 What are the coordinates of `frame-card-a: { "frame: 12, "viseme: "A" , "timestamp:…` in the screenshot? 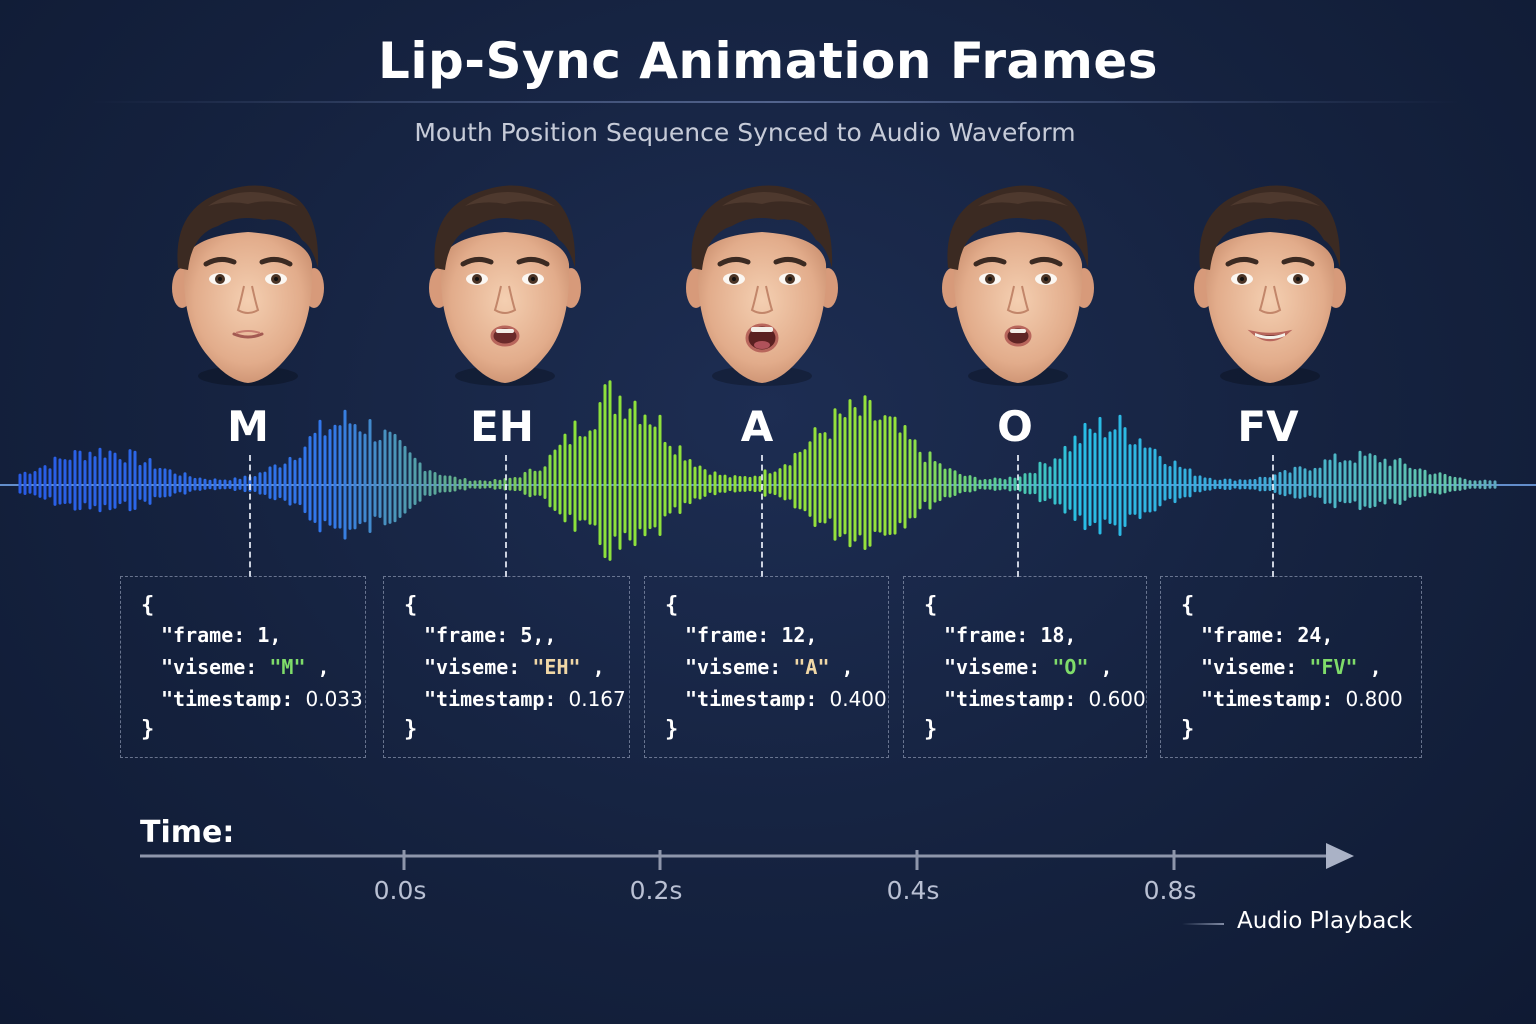 It's located at (766, 667).